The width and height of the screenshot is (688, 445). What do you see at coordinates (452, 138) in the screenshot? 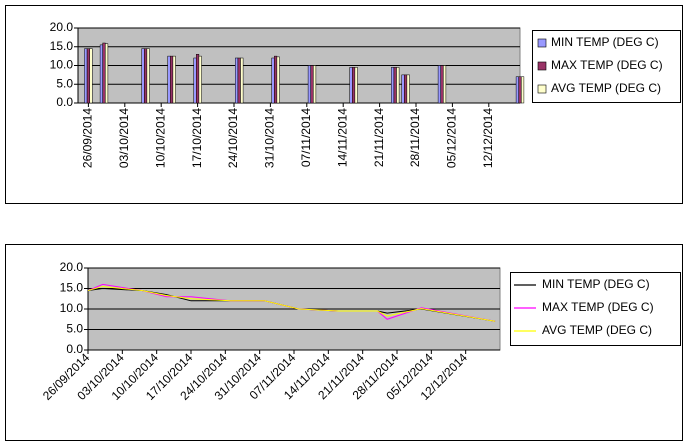
I see `x-tick-label: 05/12/2014` at bounding box center [452, 138].